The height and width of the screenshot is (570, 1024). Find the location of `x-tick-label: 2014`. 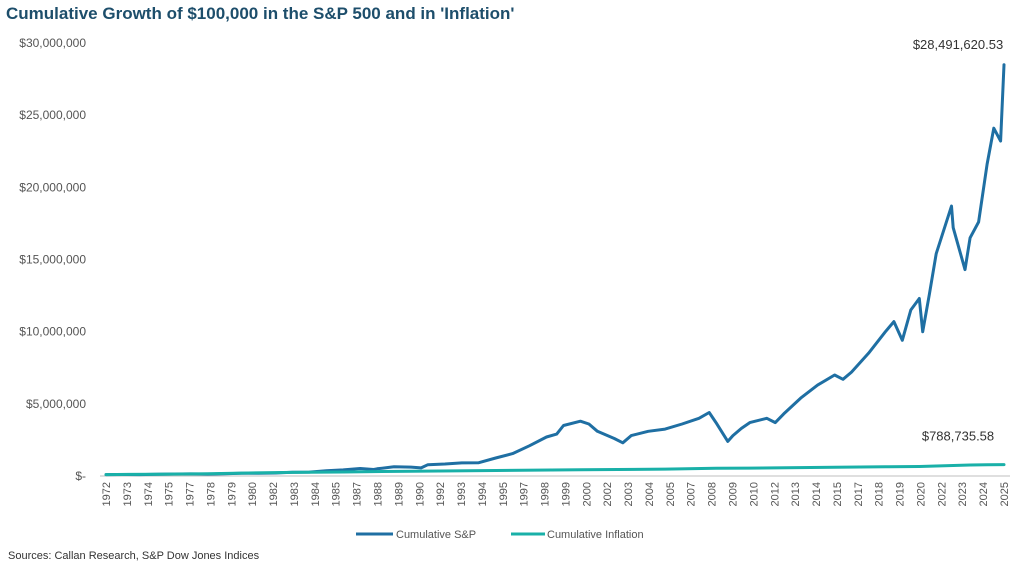

x-tick-label: 2014 is located at coordinates (817, 494).